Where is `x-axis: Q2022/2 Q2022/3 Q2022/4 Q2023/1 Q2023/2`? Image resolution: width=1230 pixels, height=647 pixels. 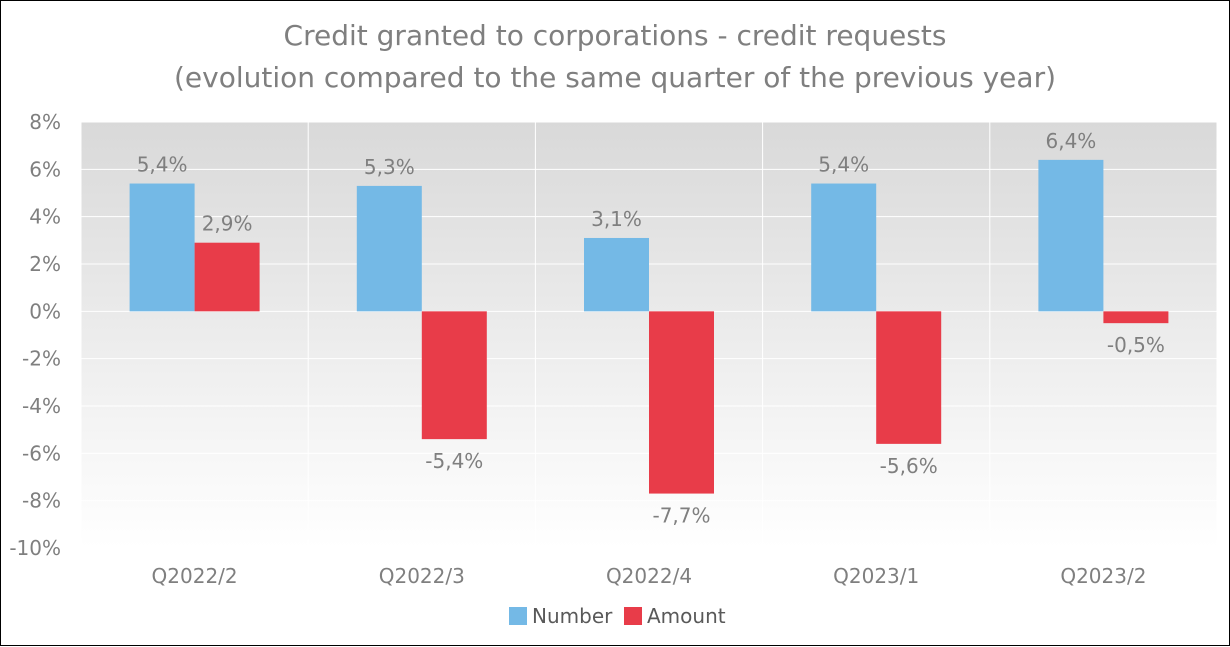 x-axis: Q2022/2 Q2022/3 Q2022/4 Q2023/1 Q2023/2 is located at coordinates (649, 576).